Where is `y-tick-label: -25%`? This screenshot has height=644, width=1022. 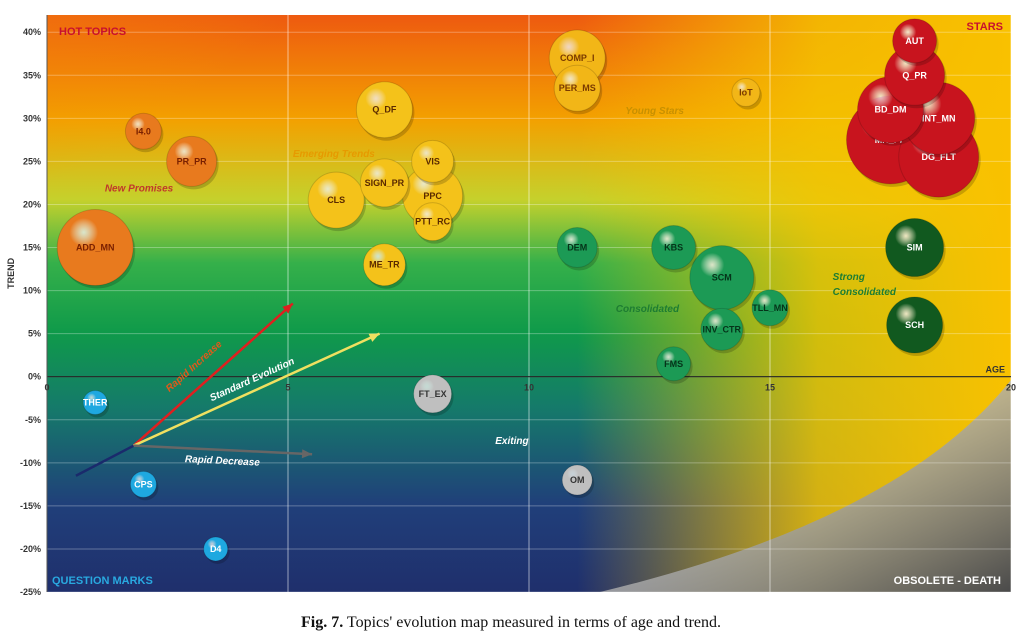 y-tick-label: -25% is located at coordinates (30, 592).